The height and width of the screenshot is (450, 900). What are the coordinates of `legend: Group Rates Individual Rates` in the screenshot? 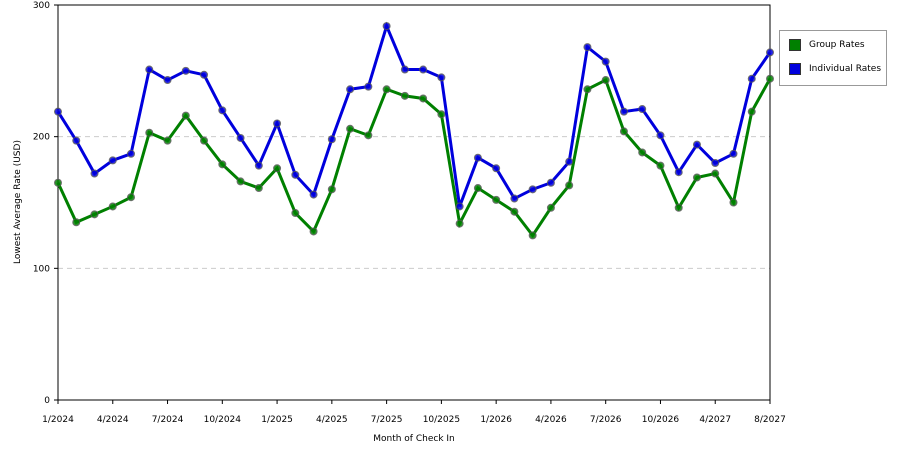 It's located at (833, 58).